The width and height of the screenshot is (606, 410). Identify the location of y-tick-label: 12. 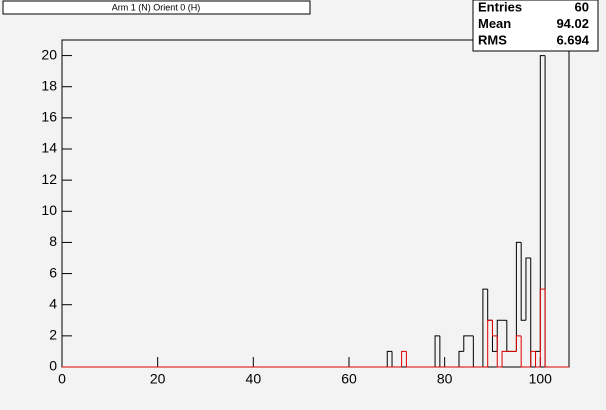
(49, 179).